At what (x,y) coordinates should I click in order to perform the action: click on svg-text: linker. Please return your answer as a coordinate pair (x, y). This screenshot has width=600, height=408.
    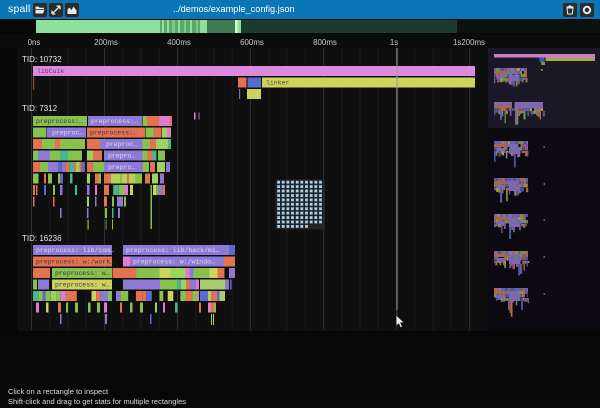
    Looking at the image, I should click on (278, 83).